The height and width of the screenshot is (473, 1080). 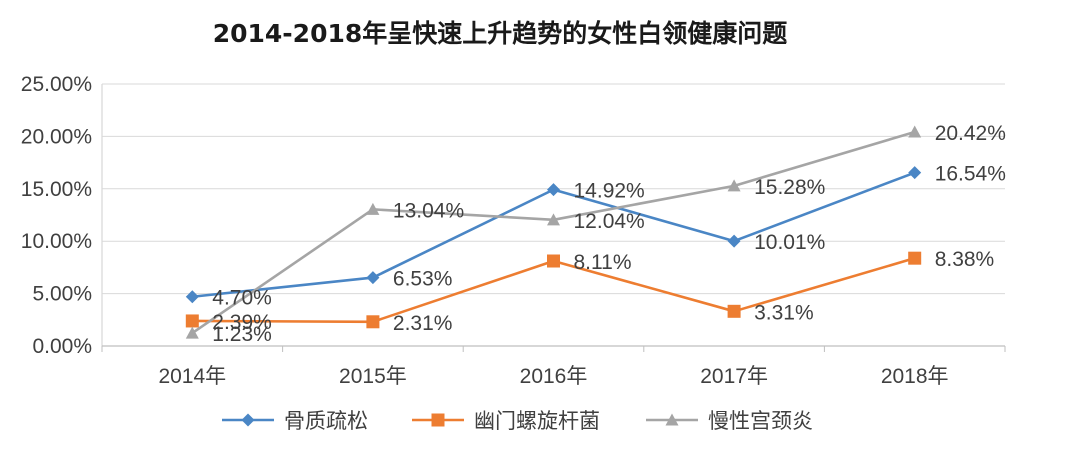 I want to click on x-tick-label: 2018年, so click(x=915, y=376).